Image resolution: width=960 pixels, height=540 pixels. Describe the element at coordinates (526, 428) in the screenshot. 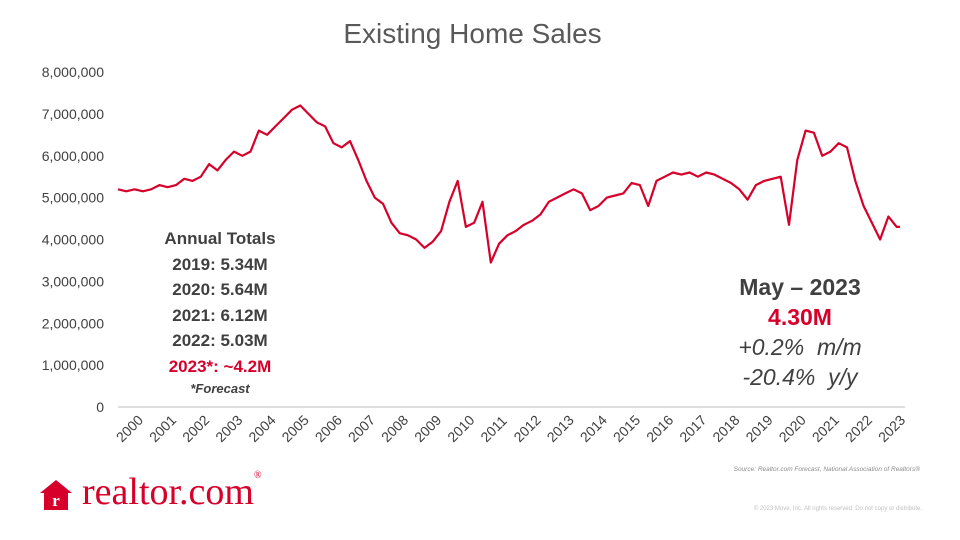

I see `x-tick-label: 2012` at that location.